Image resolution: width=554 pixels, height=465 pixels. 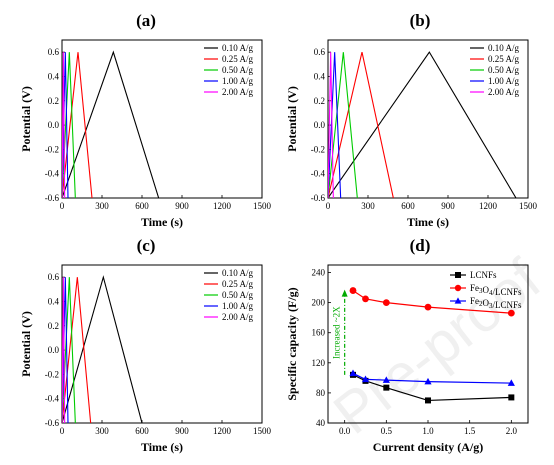 I want to click on x-tick-label: 0.0, so click(x=345, y=431).